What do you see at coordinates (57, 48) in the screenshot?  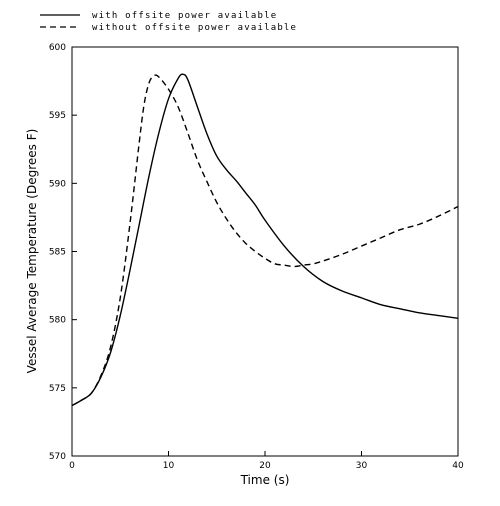 I see `y-tick-label-6: 600` at bounding box center [57, 48].